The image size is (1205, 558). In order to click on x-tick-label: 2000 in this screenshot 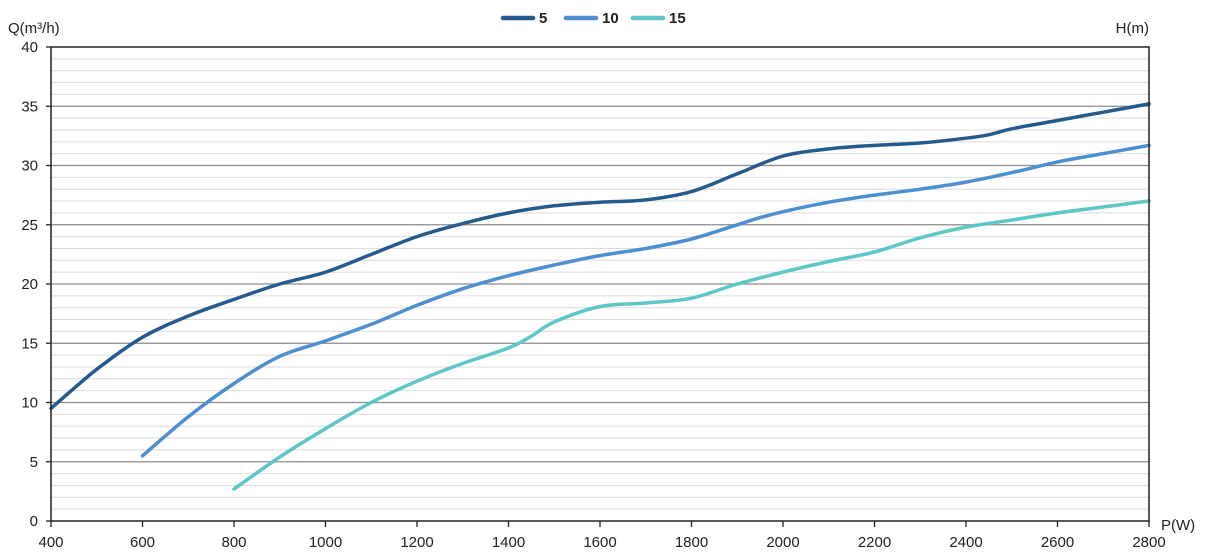, I will do `click(782, 542)`.